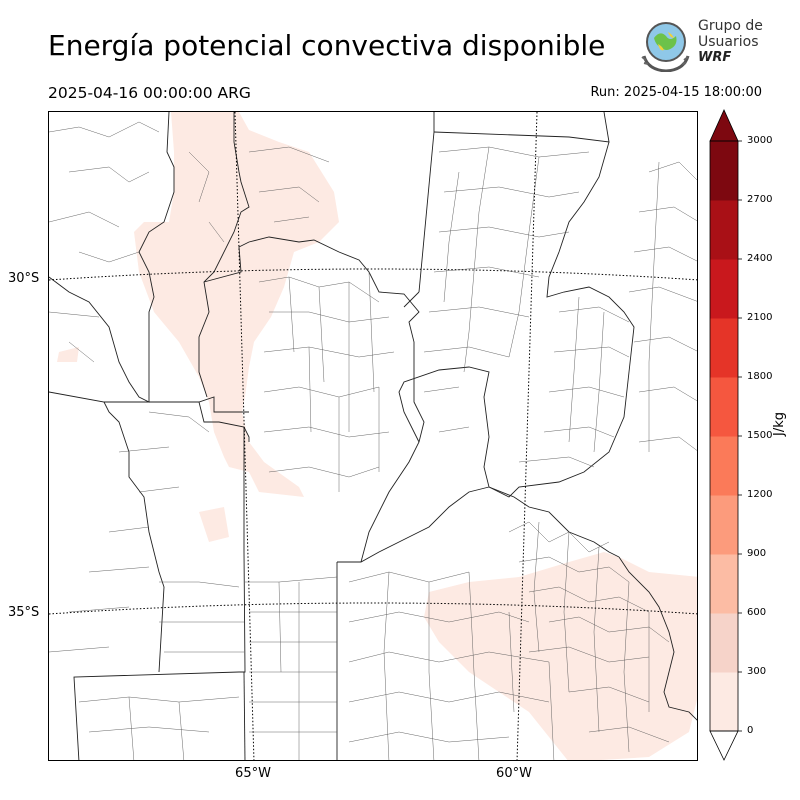 This screenshot has width=800, height=800. What do you see at coordinates (760, 258) in the screenshot?
I see `colorbar-tick-label: 2400` at bounding box center [760, 258].